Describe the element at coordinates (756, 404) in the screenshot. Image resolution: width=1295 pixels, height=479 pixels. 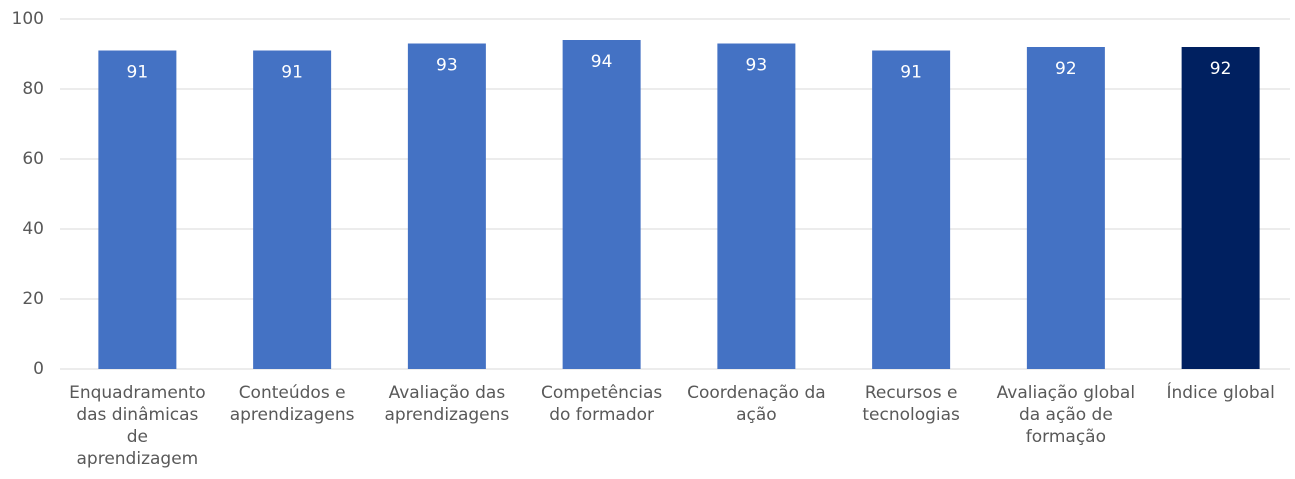
I see `x-tick-label: Coordenação da ação` at that location.